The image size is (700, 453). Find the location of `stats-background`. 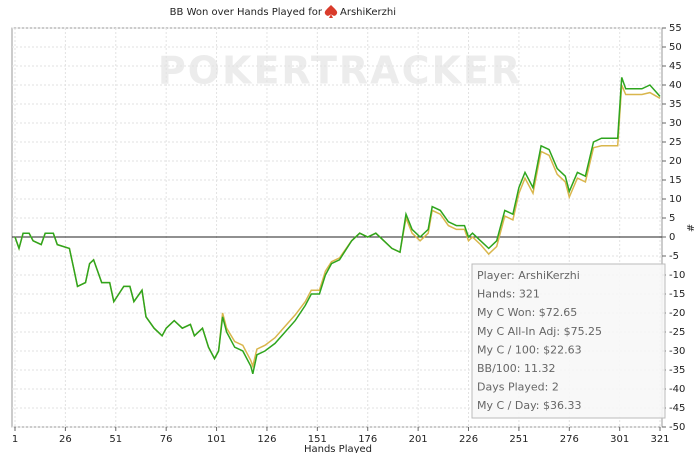

stats-background is located at coordinates (568, 341).